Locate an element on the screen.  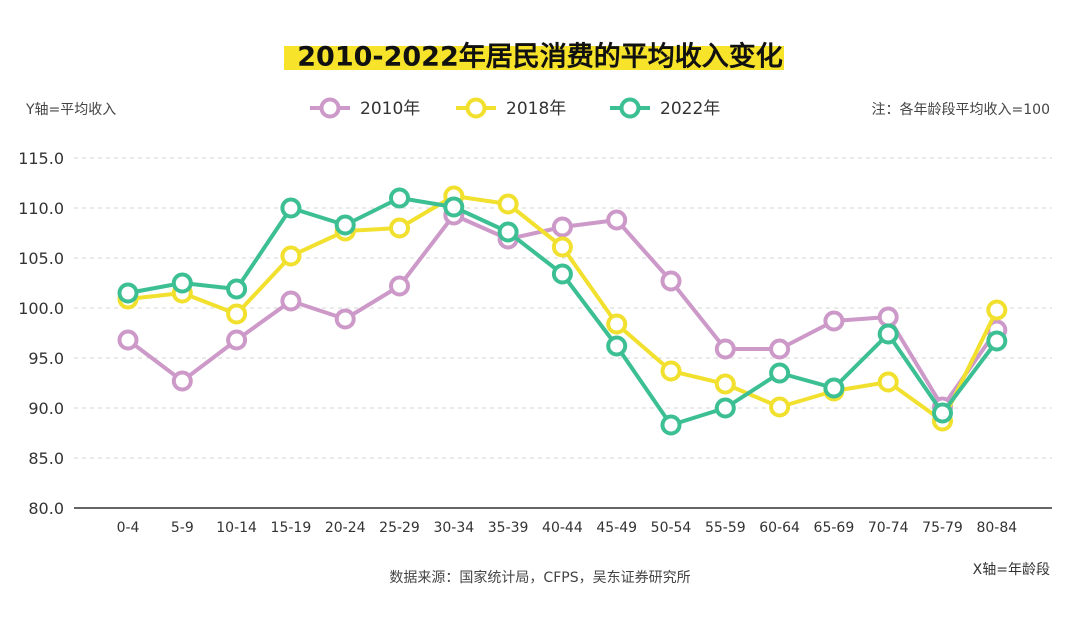
x-tick-label: 25-29 is located at coordinates (399, 528).